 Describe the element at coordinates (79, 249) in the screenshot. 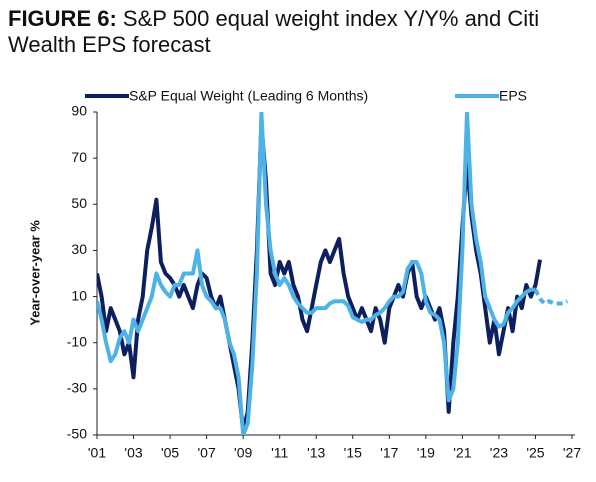

I see `y-tick-label: 30` at that location.